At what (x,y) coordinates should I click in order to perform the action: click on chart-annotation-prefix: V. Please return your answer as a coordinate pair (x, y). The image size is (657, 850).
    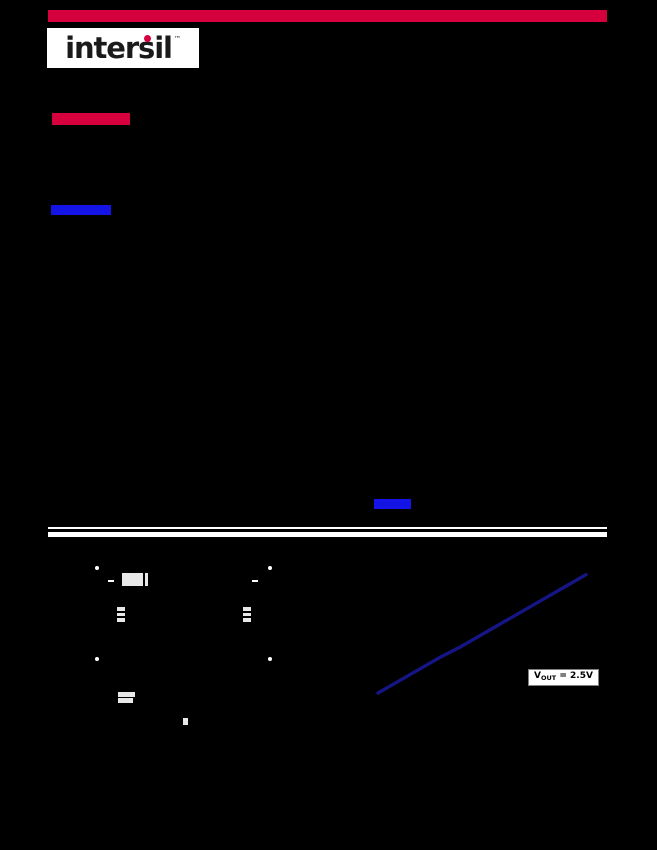
    Looking at the image, I should click on (537, 676).